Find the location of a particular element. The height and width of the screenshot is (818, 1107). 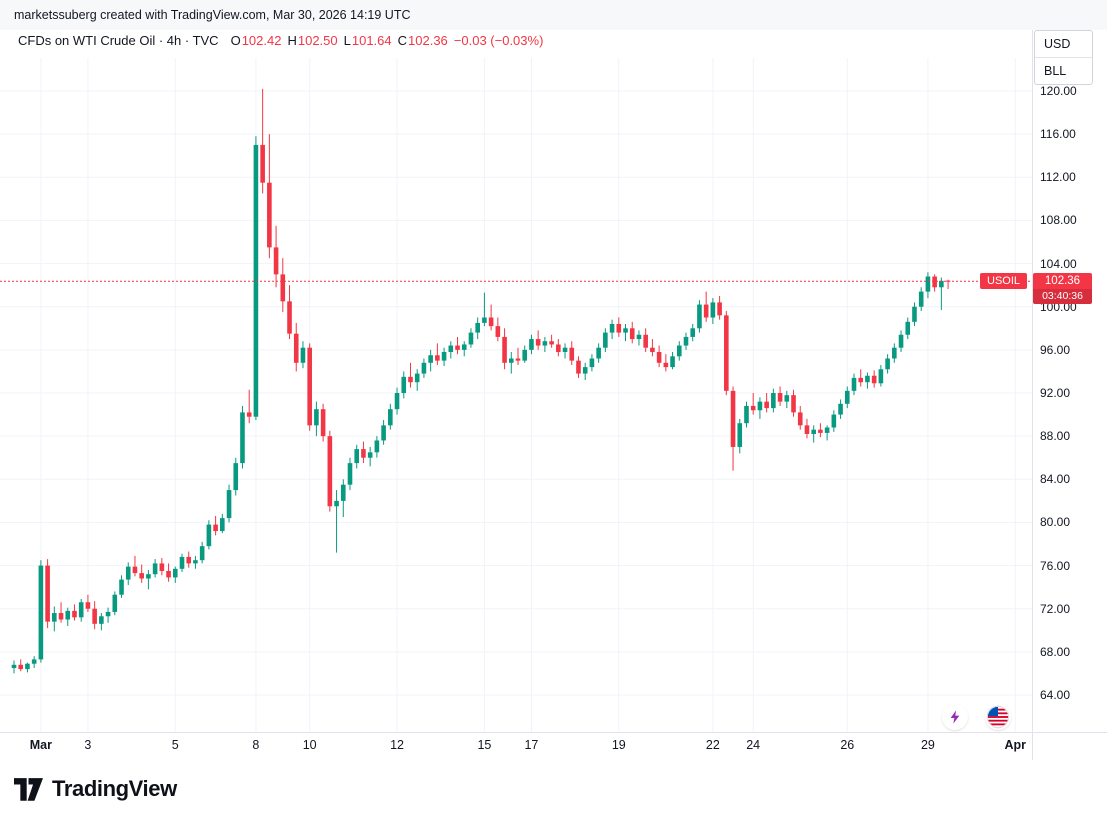

last-price-tag: 102.36 03:40:36 is located at coordinates (1062, 289).